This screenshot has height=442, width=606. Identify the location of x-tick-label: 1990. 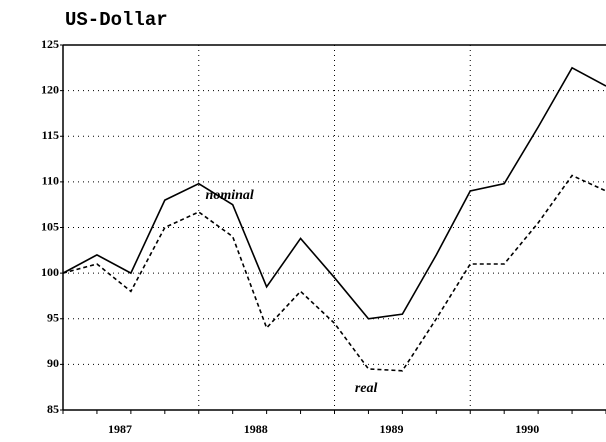
(527, 429).